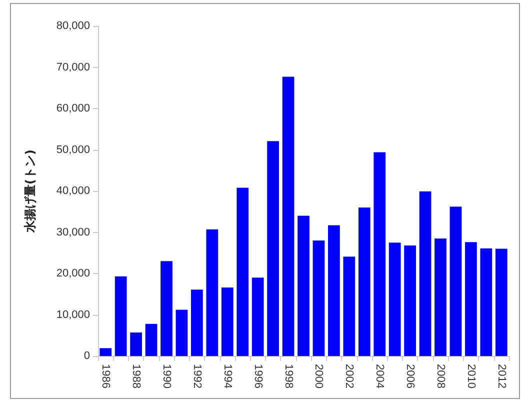 The width and height of the screenshot is (531, 408). Describe the element at coordinates (380, 376) in the screenshot. I see `x-tick-label: 2004` at that location.